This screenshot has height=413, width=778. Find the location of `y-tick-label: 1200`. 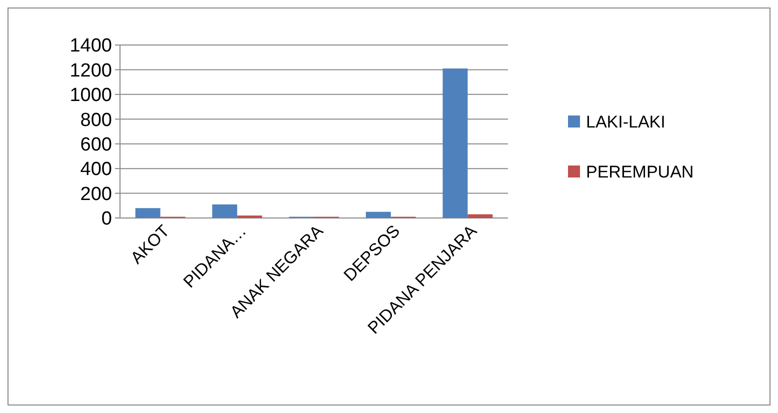

y-tick-label: 1200 is located at coordinates (91, 71).